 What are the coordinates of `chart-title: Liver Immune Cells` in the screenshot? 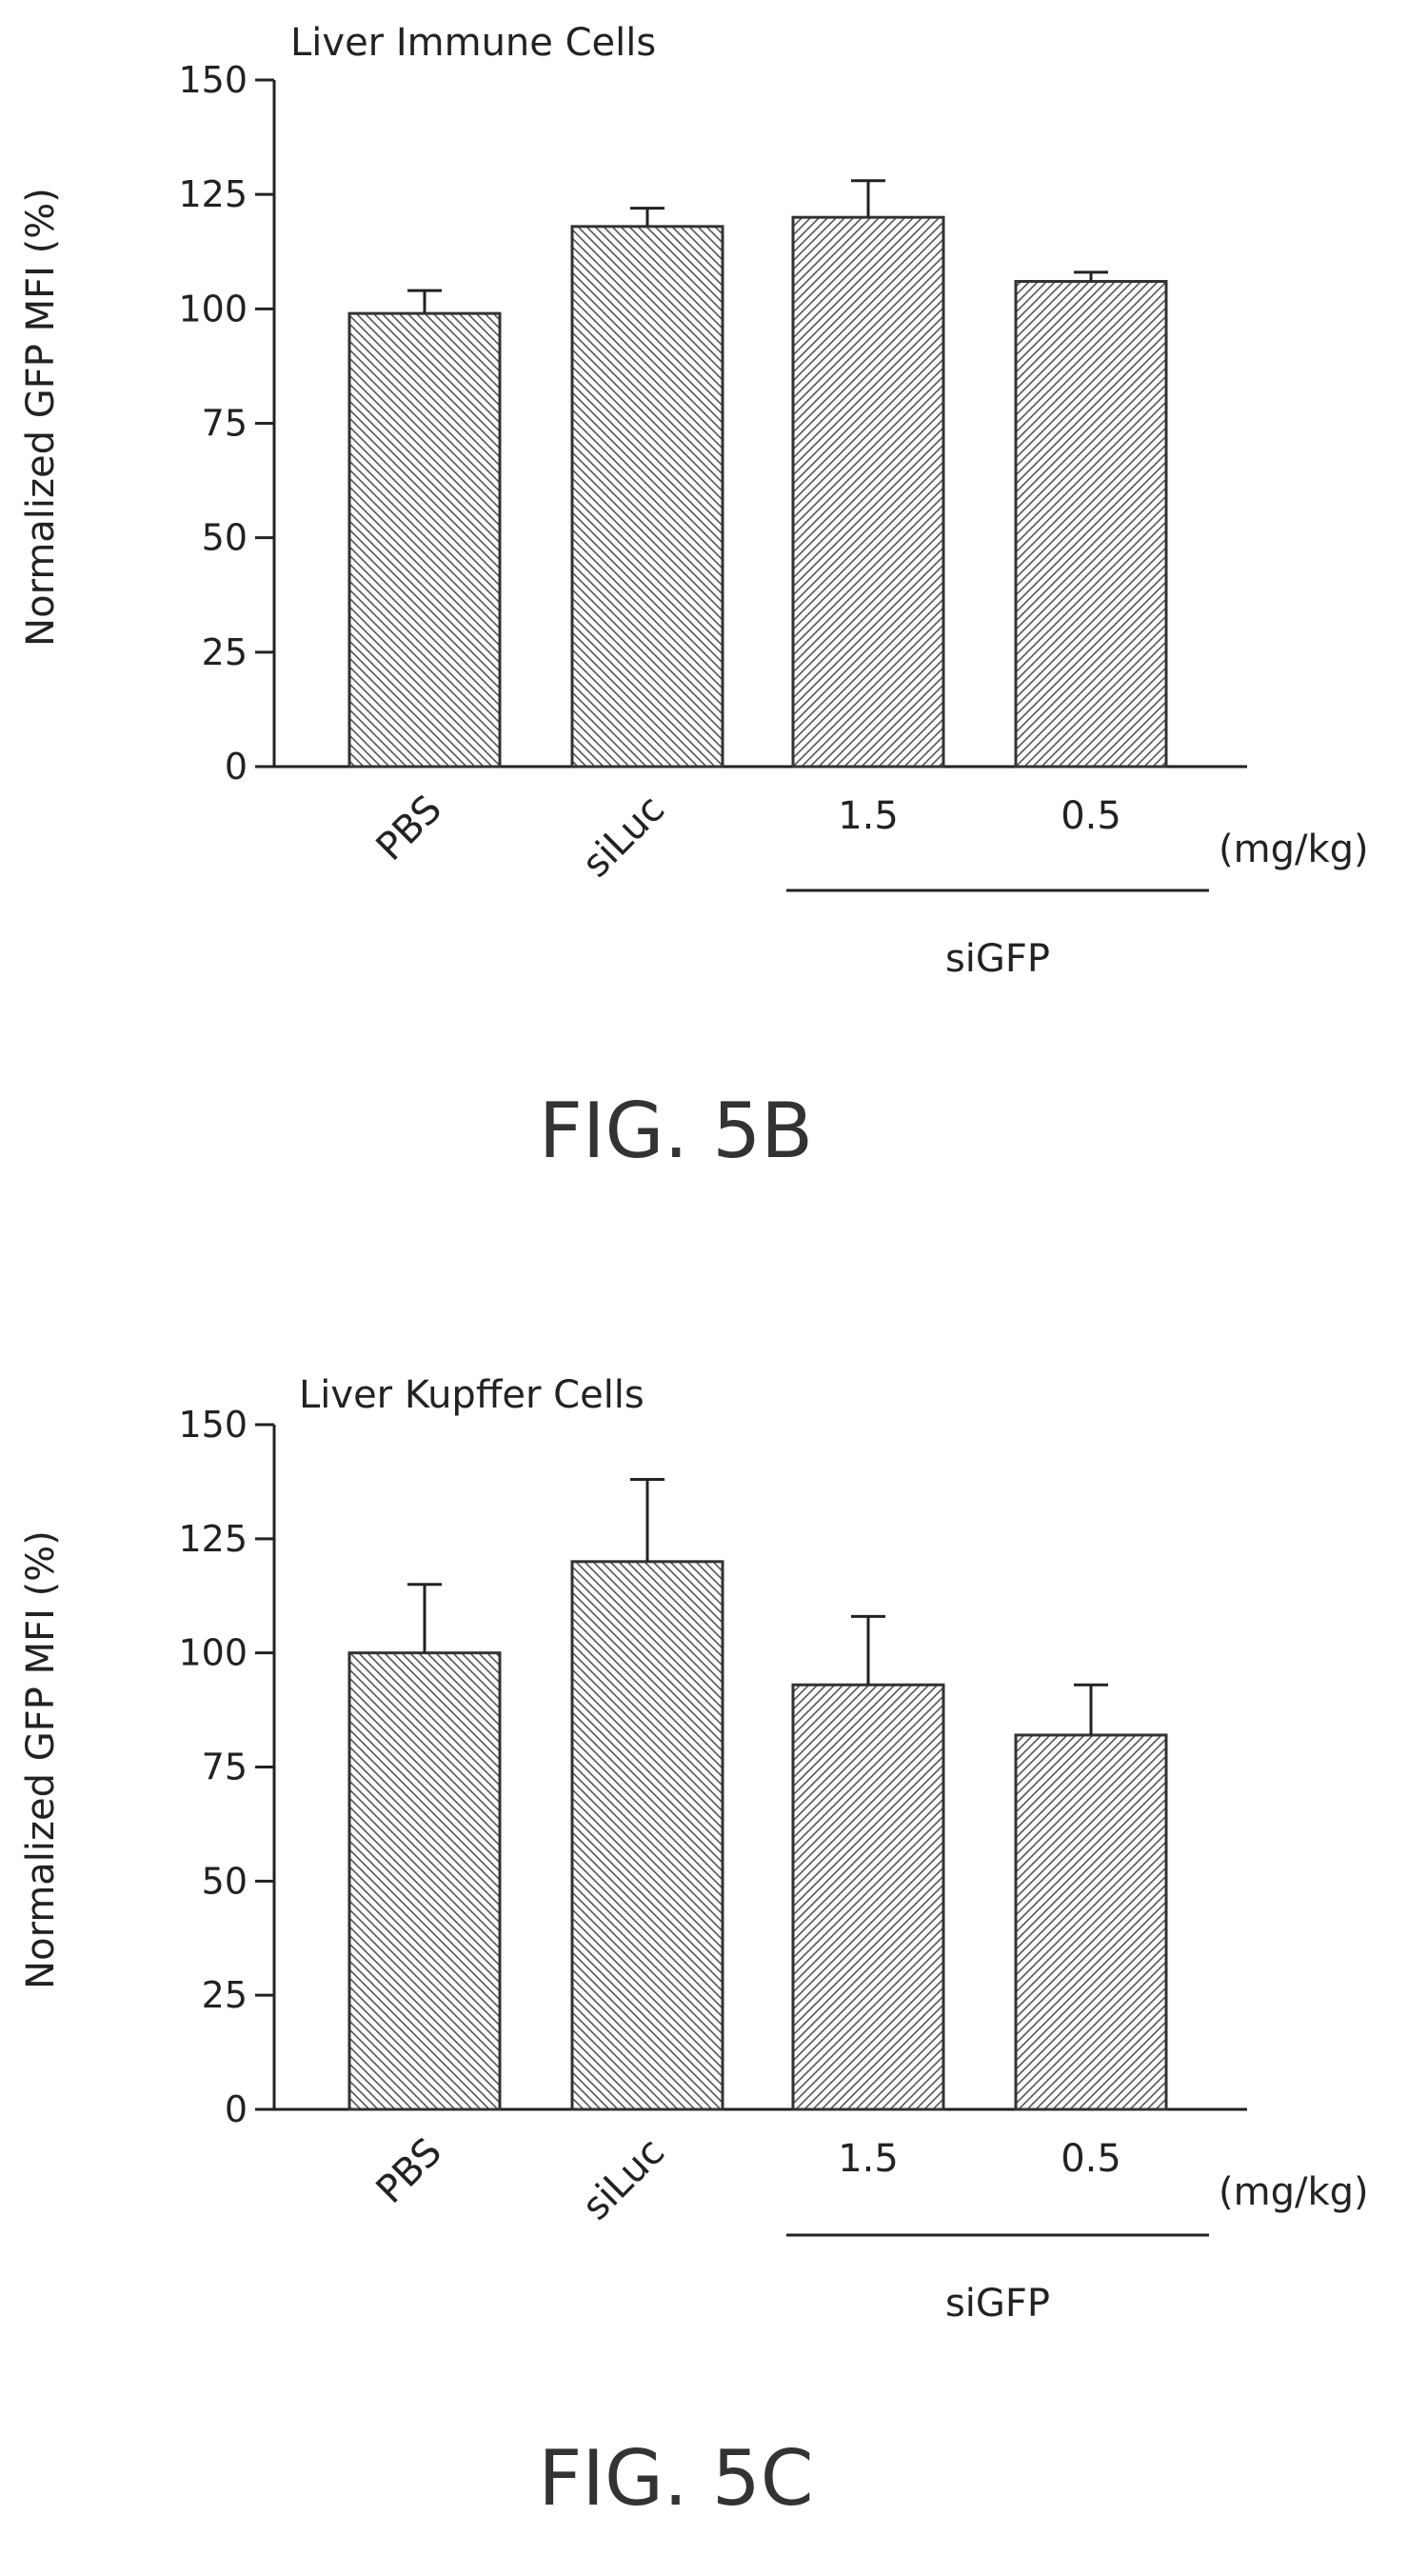 It's located at (473, 43).